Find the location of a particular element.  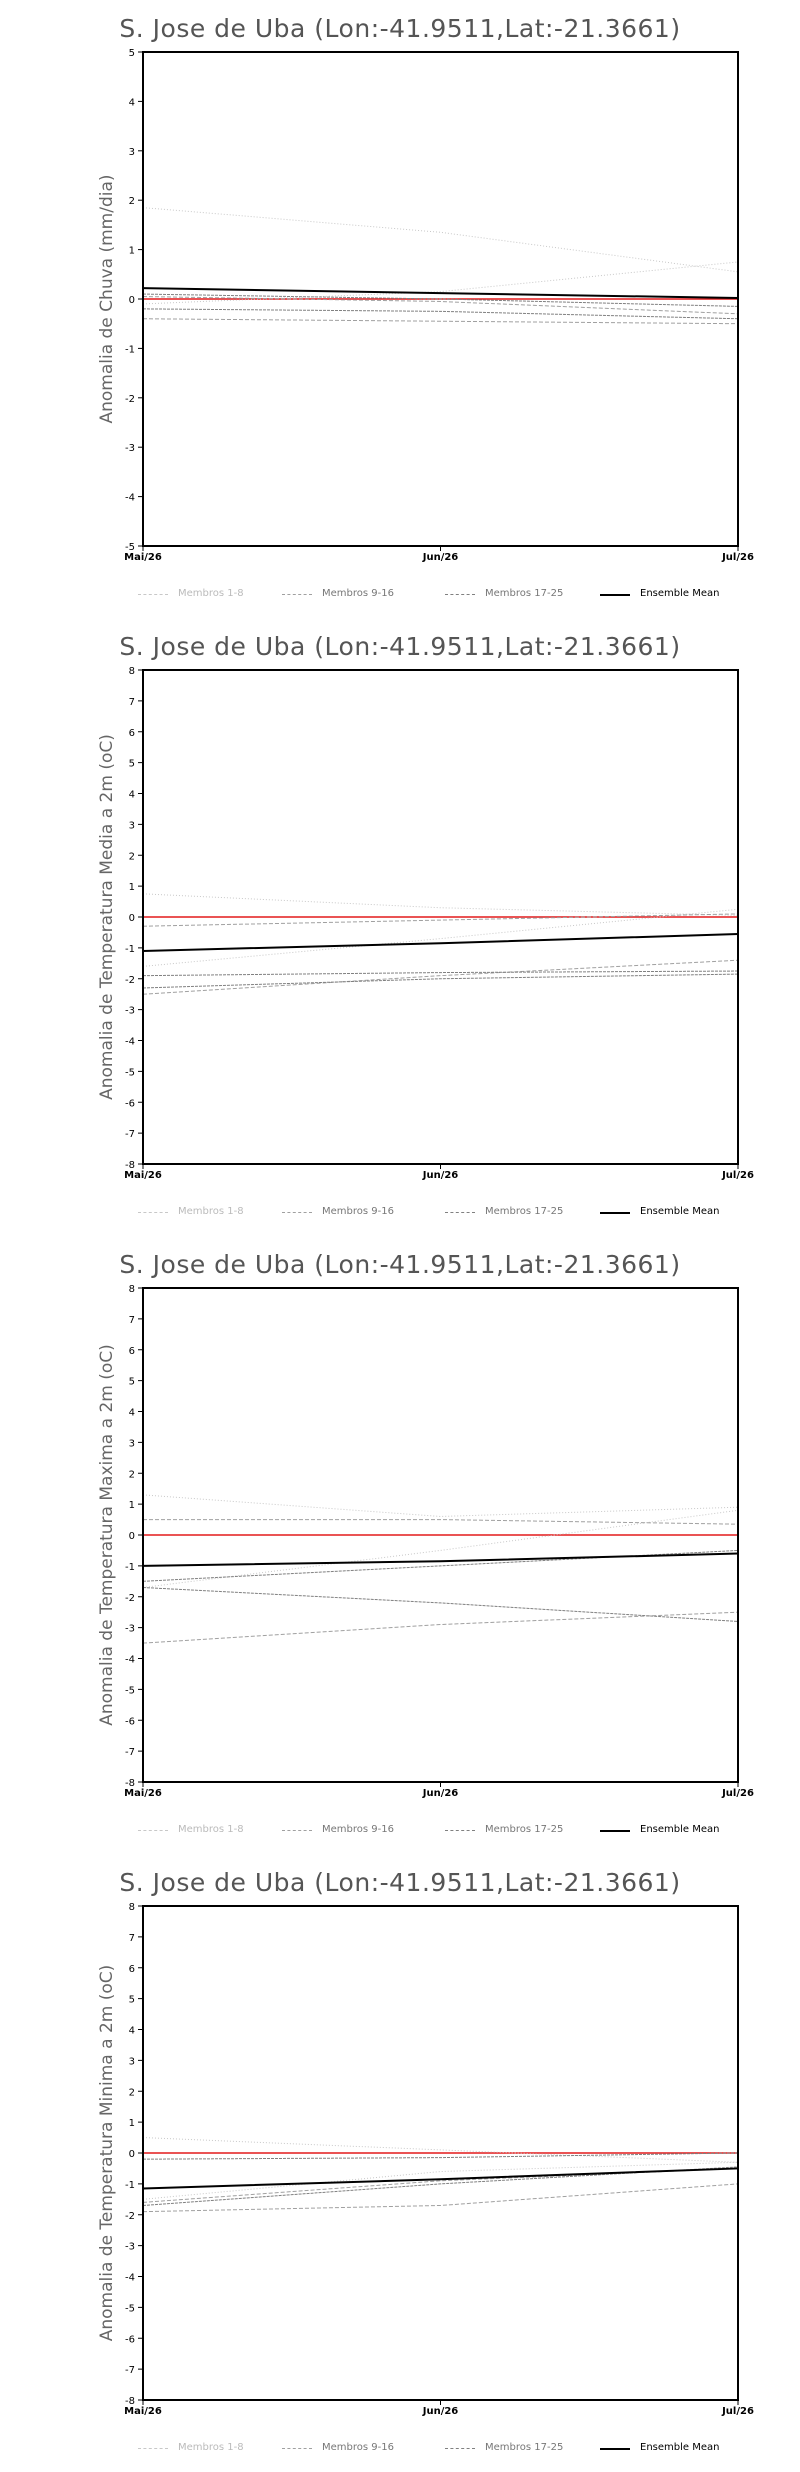

y-tick-label: -7 is located at coordinates (130, 1752).